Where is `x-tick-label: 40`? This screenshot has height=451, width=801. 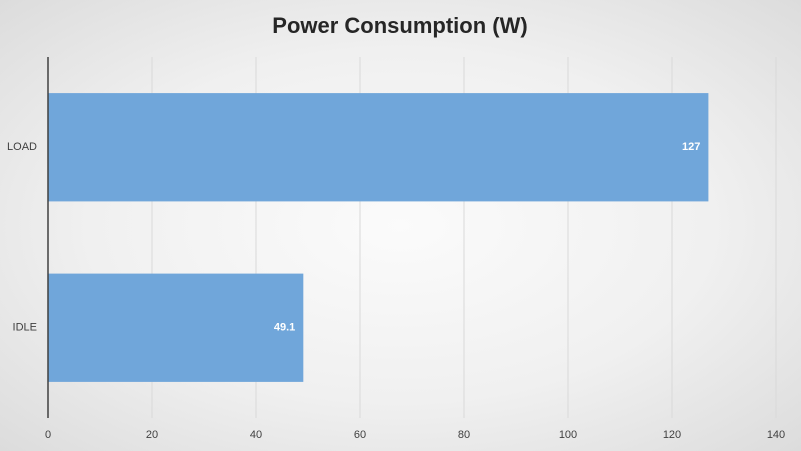
x-tick-label: 40 is located at coordinates (256, 435).